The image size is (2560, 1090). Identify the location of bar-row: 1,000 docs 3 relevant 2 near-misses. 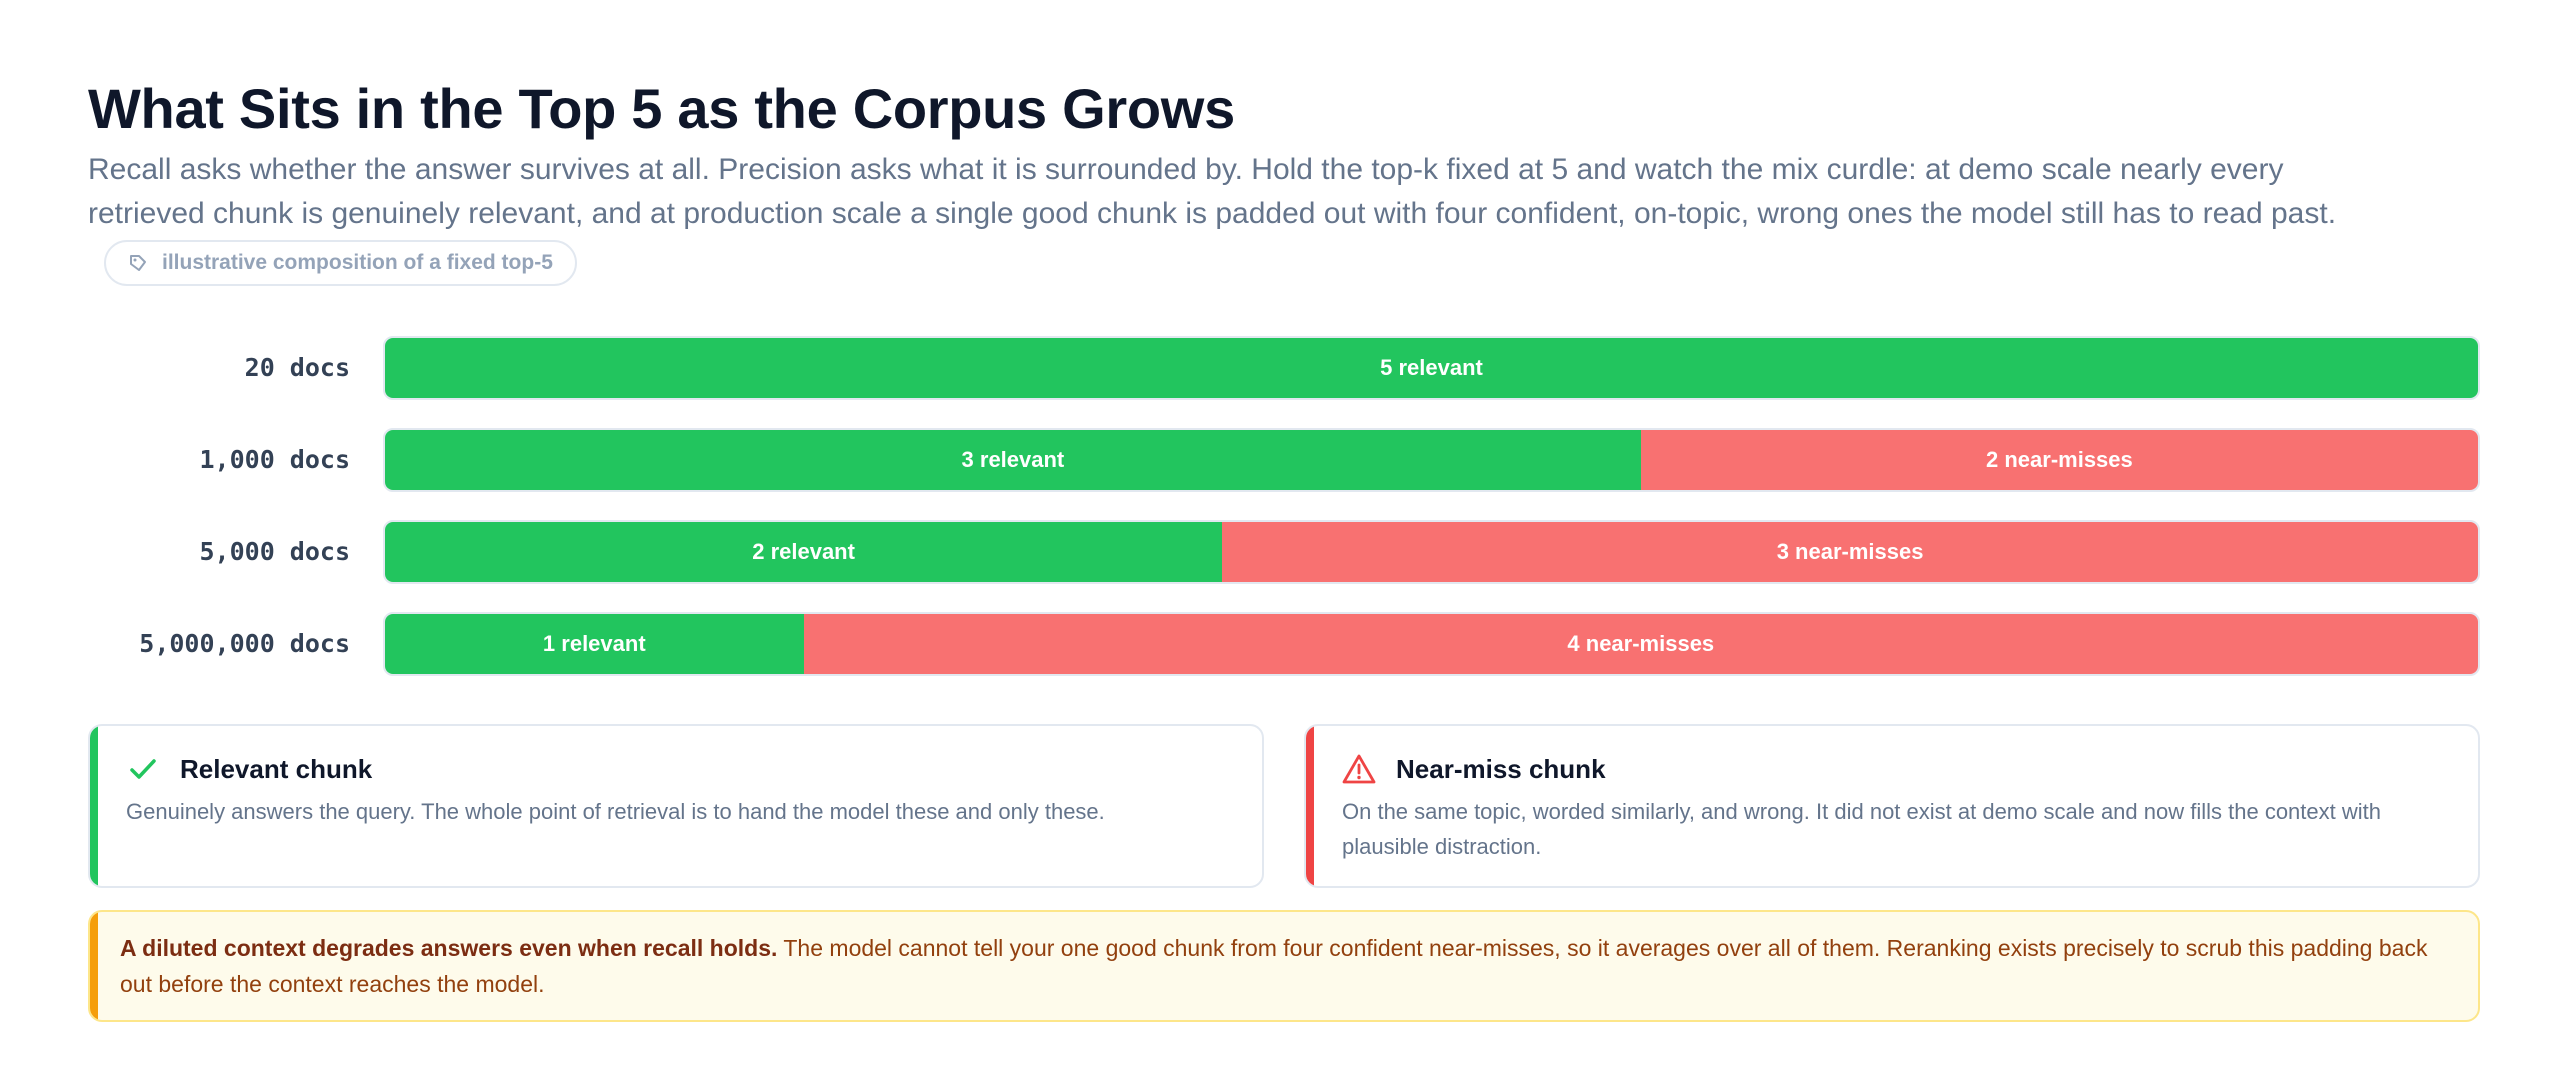
(1284, 460).